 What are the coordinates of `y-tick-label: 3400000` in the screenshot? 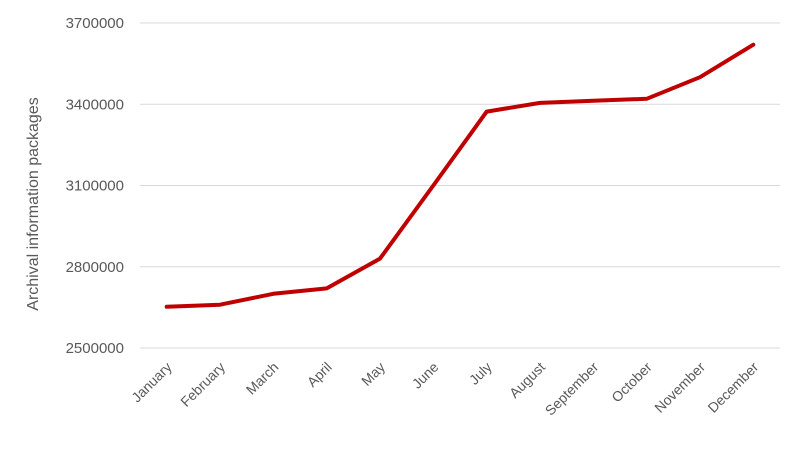 It's located at (95, 104).